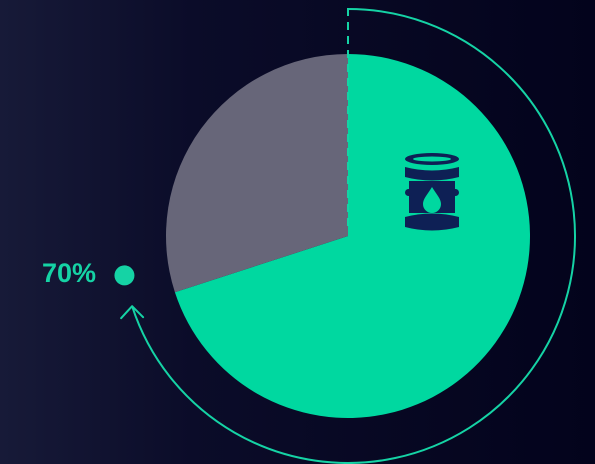 The height and width of the screenshot is (464, 595). I want to click on arc-arrow-head, so click(132, 312).